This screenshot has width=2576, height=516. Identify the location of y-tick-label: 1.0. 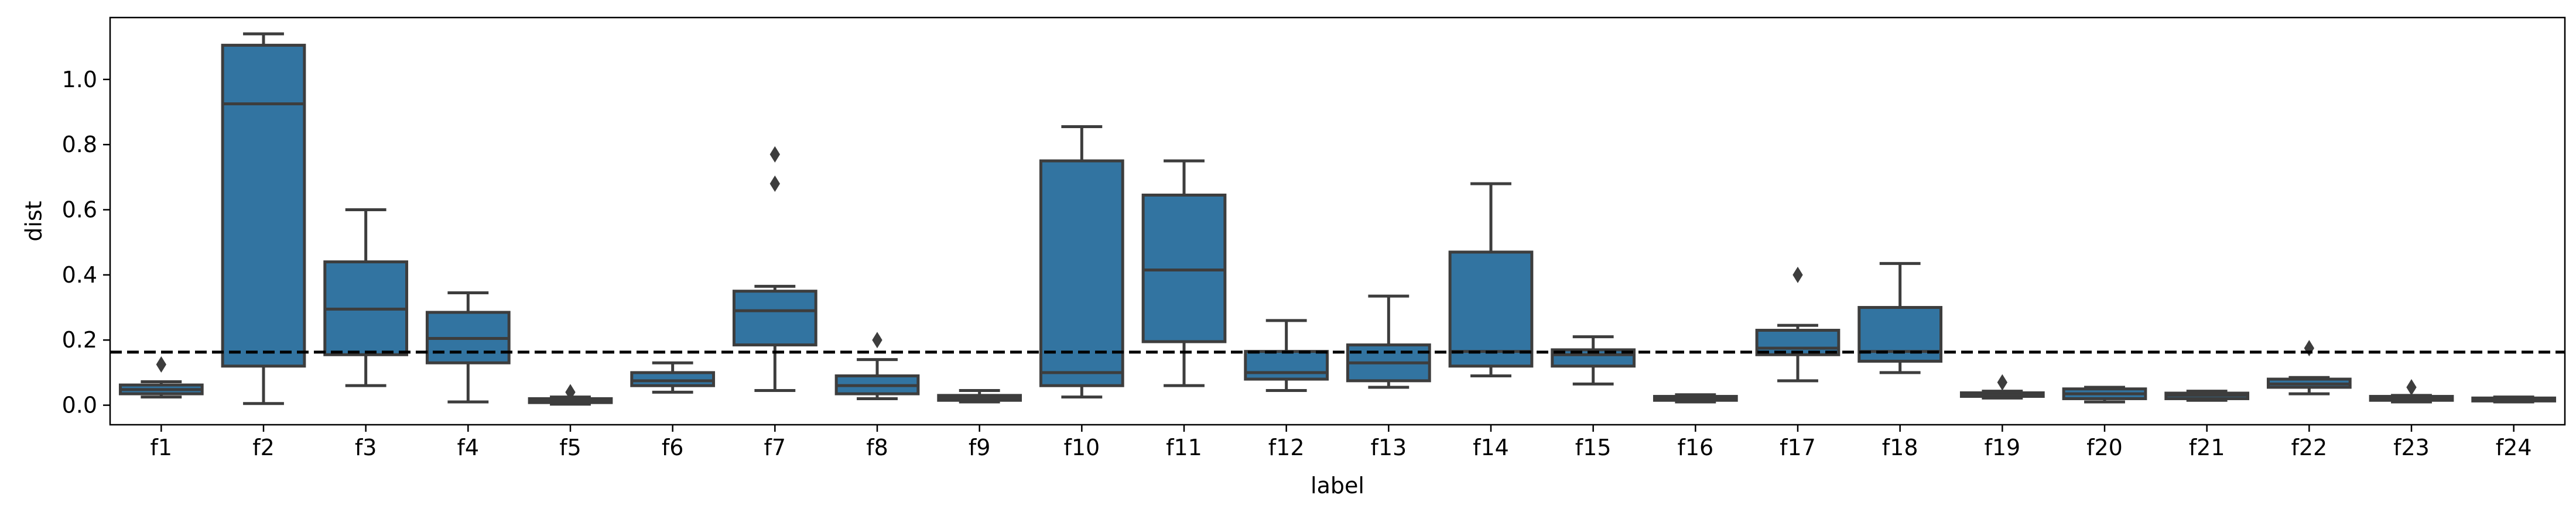
(79, 79).